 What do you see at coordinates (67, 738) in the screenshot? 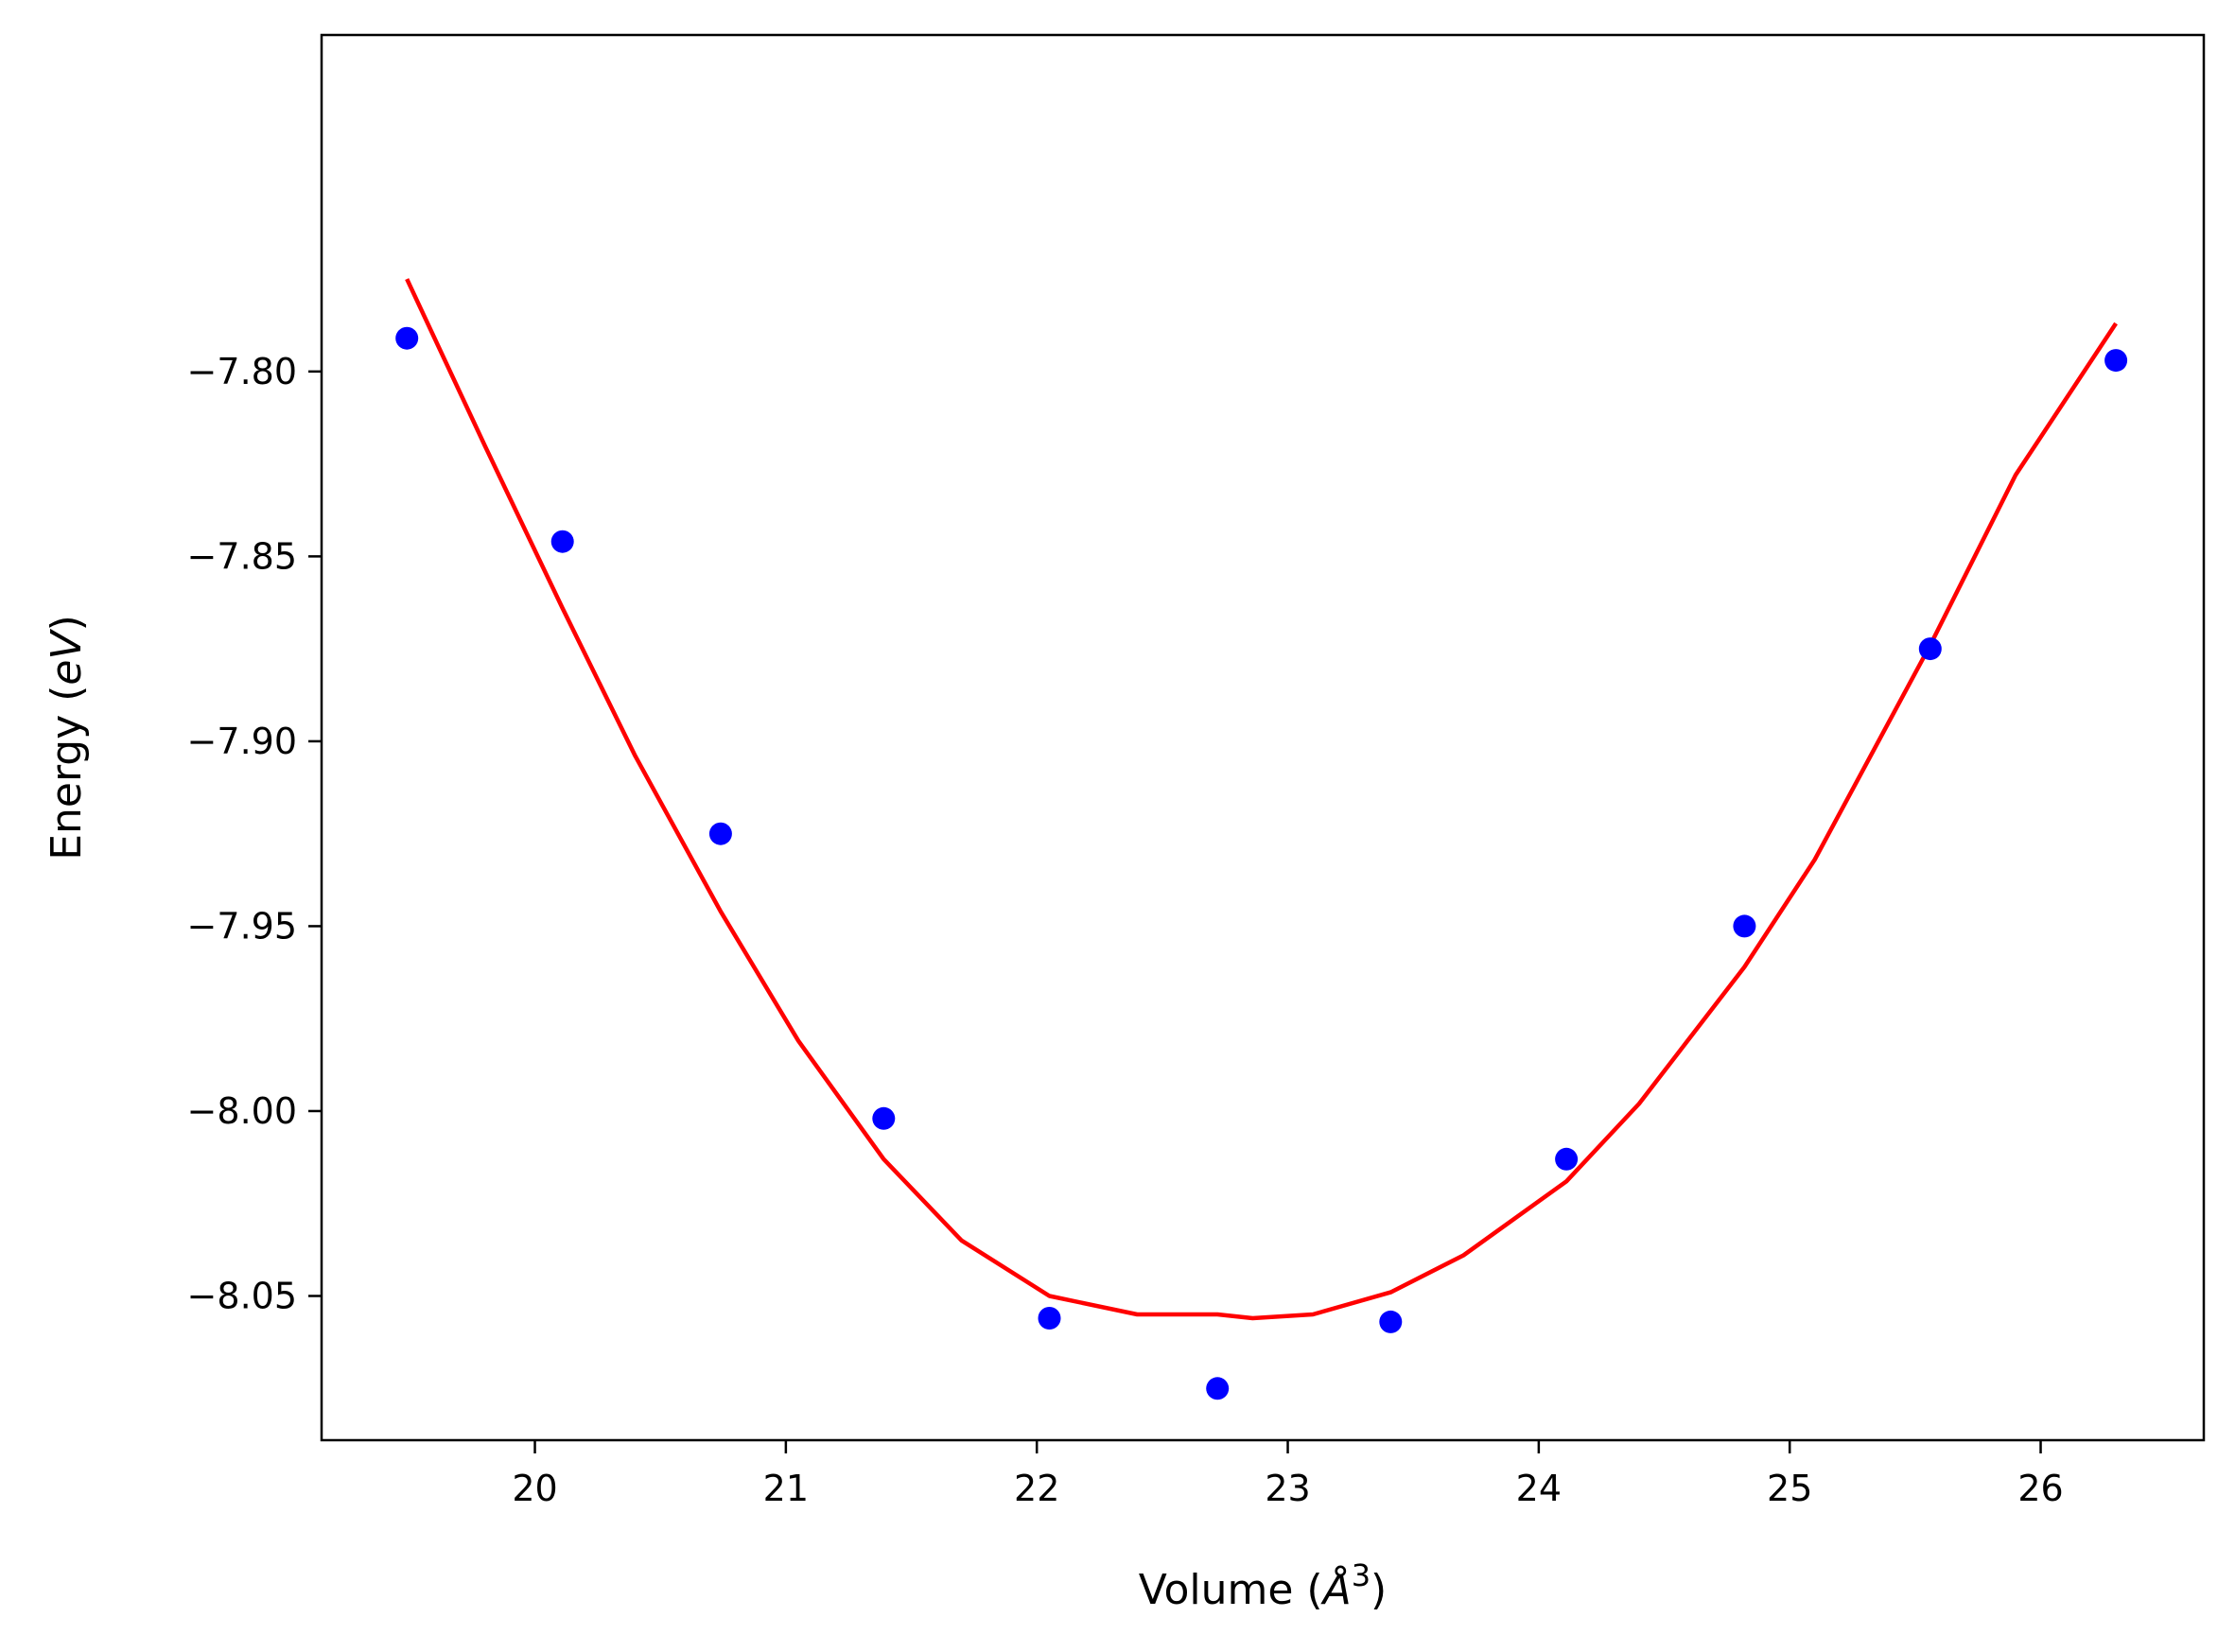
I see `y-axis-label: Energy (eV)` at bounding box center [67, 738].